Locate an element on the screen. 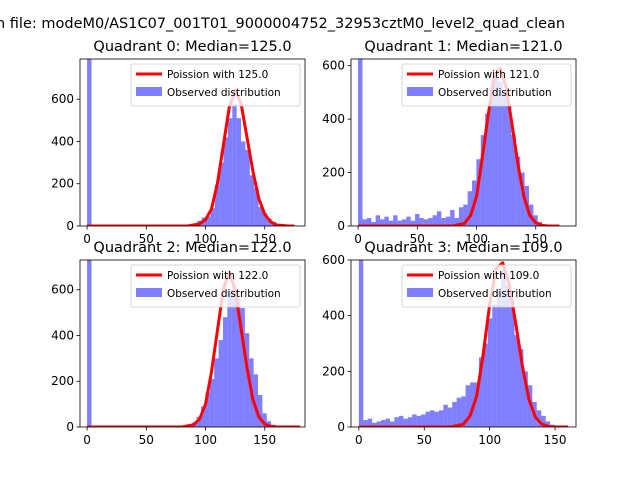  fit-line is located at coordinates (191, 157).